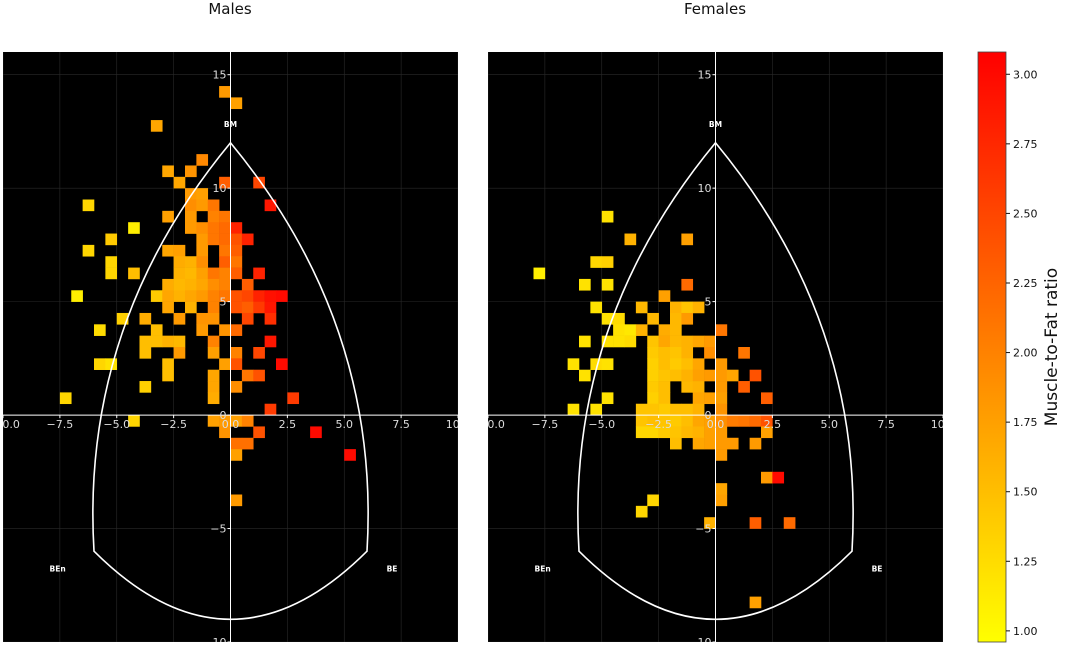 This screenshot has height=646, width=1065. Describe the element at coordinates (1025, 283) in the screenshot. I see `colorbar-tick-label: 2.25` at that location.